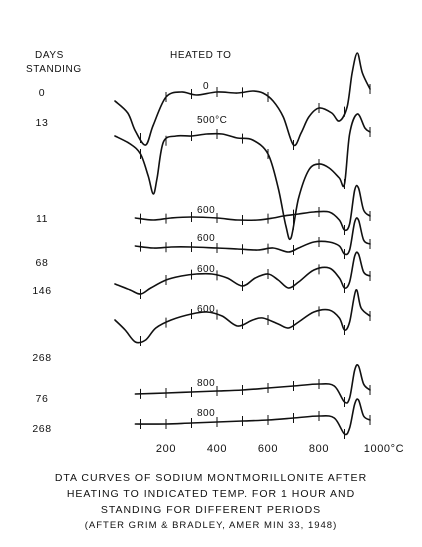  I want to click on x-tick-label: 800, so click(319, 449).